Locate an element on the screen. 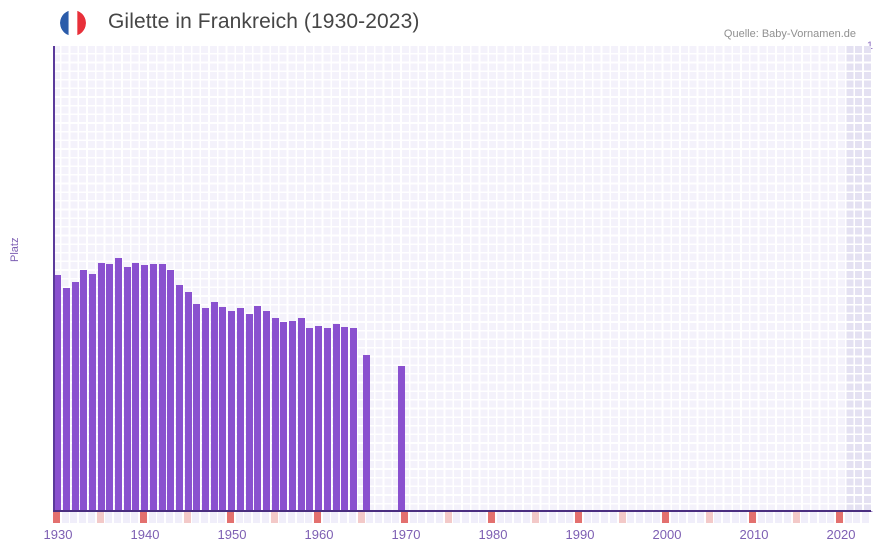 This screenshot has height=552, width=873. x-tick-1944 is located at coordinates (178, 517).